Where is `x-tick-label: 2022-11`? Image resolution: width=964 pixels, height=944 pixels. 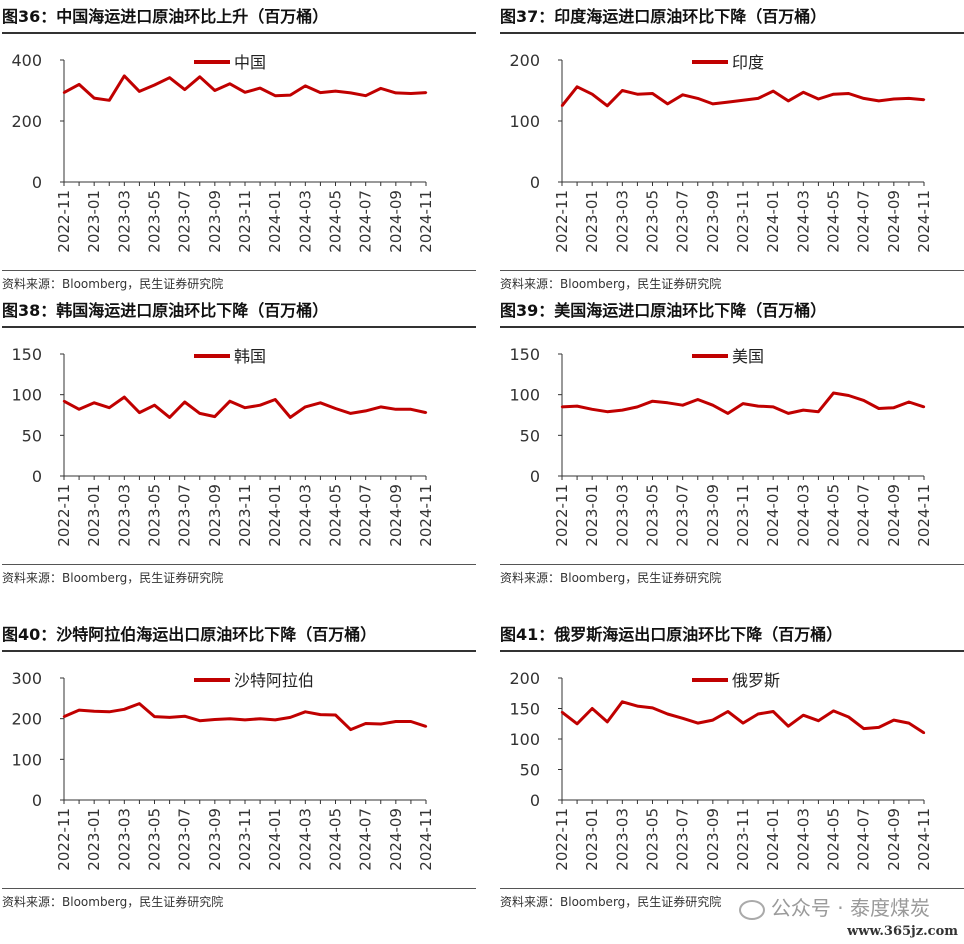
x-tick-label: 2022-11 is located at coordinates (562, 515).